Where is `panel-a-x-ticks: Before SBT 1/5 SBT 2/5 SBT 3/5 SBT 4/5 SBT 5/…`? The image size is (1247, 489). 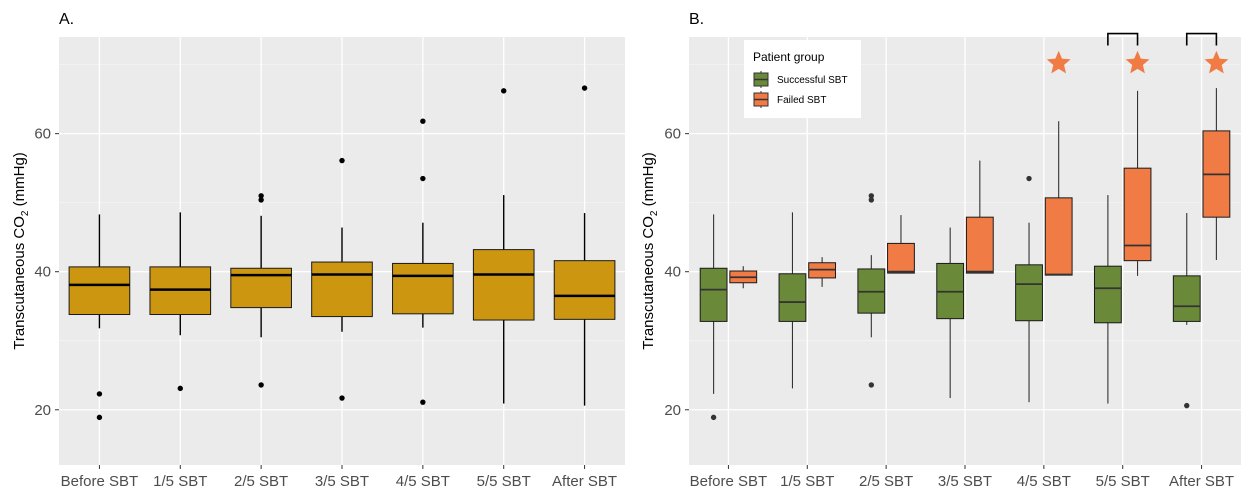 panel-a-x-ticks: Before SBT 1/5 SBT 2/5 SBT 3/5 SBT 4/5 SBT 5/… is located at coordinates (339, 477).